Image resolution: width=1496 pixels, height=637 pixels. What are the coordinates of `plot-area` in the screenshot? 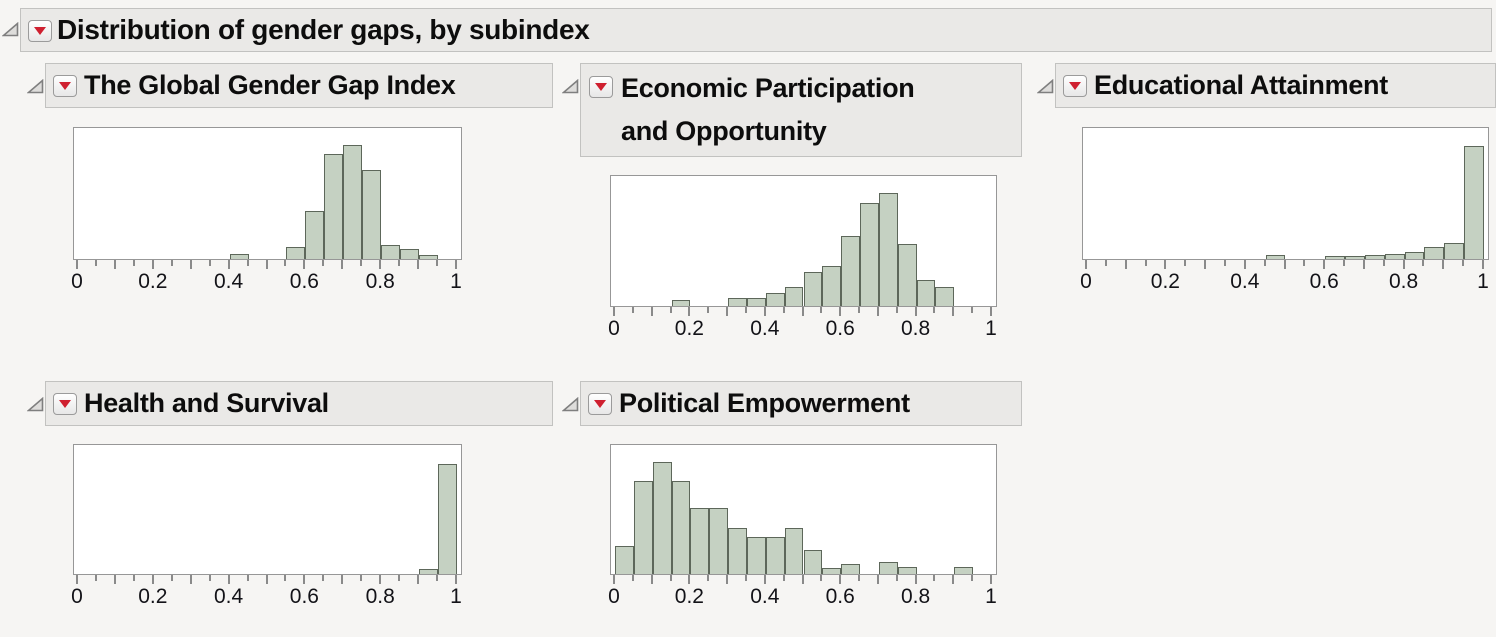 It's located at (803, 241).